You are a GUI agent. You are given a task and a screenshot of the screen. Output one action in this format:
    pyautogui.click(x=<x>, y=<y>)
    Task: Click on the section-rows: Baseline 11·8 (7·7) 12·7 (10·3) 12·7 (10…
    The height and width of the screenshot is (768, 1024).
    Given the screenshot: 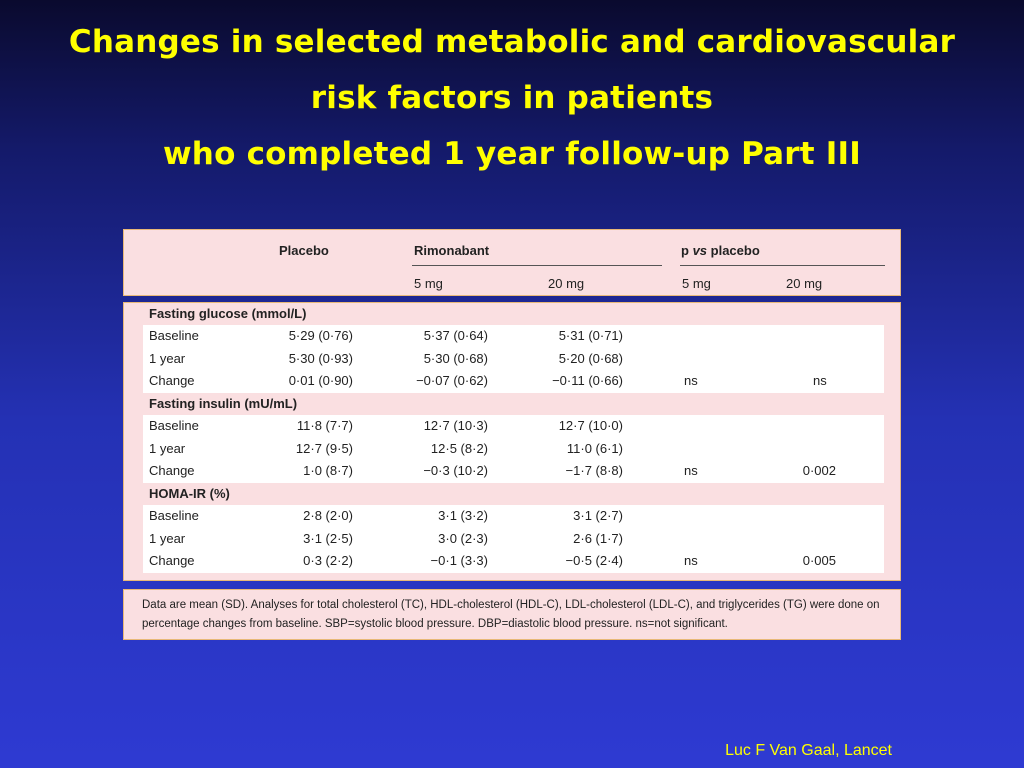 What is the action you would take?
    pyautogui.click(x=513, y=449)
    